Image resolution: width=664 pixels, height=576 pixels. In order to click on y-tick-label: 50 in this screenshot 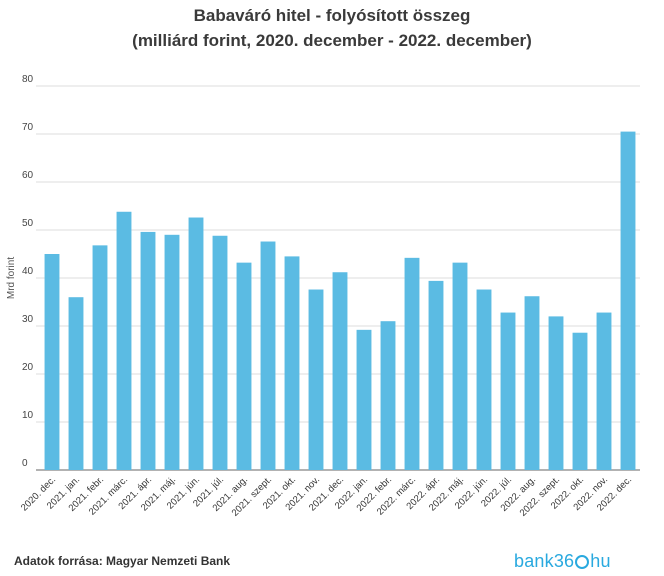, I will do `click(28, 223)`.